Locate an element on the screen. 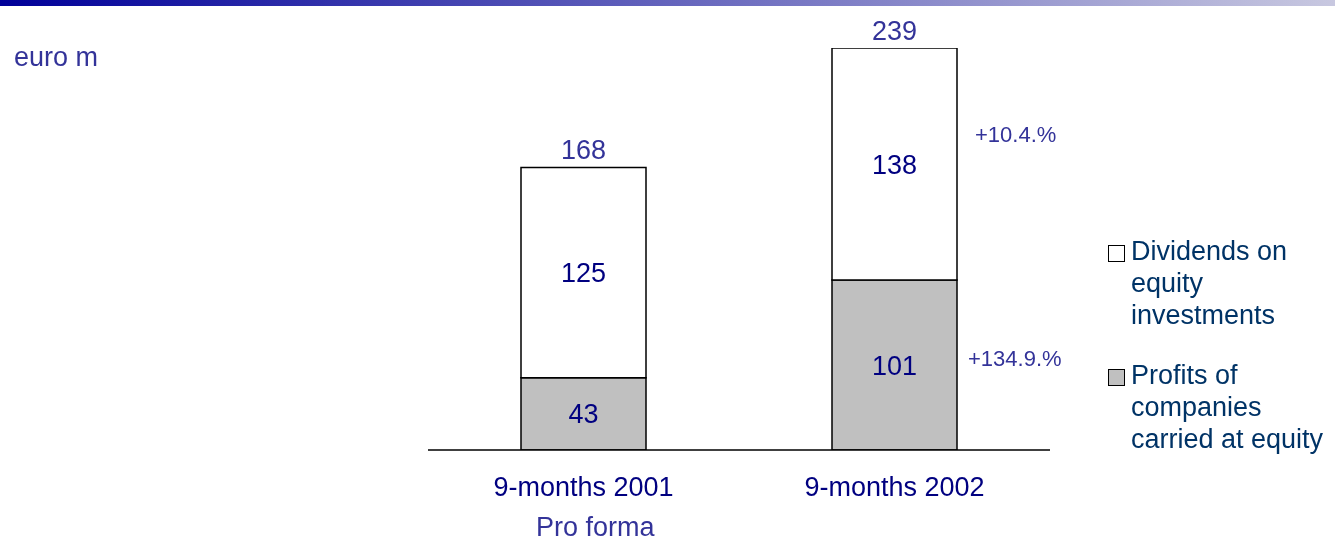 The height and width of the screenshot is (545, 1335). x-tick-label: 9-months 2001 is located at coordinates (583, 487).